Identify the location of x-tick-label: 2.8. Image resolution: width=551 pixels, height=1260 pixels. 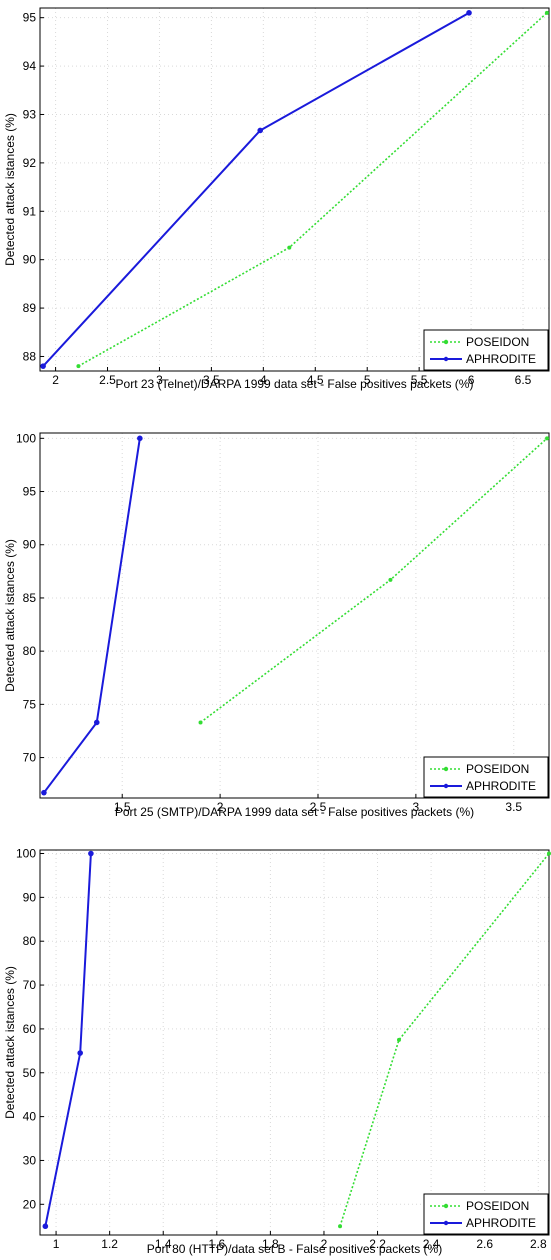
(538, 1244).